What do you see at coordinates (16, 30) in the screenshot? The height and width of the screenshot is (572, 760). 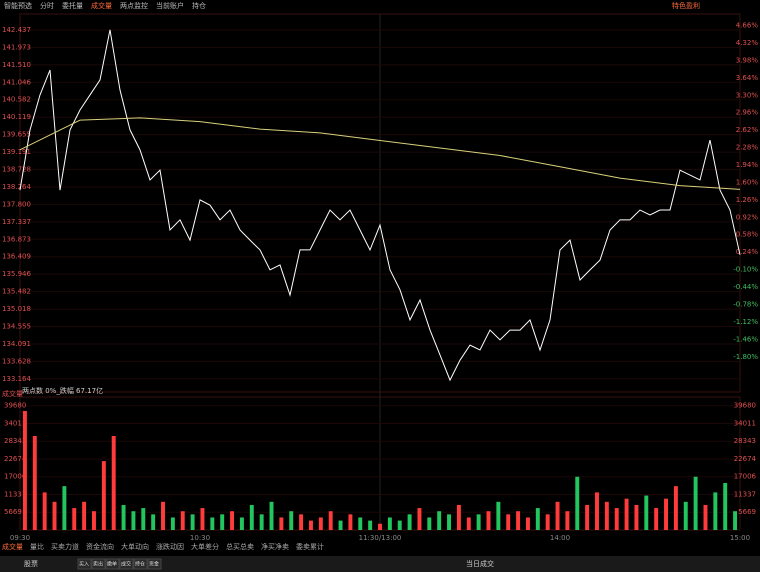 I see `y-tick-label: 142.437` at bounding box center [16, 30].